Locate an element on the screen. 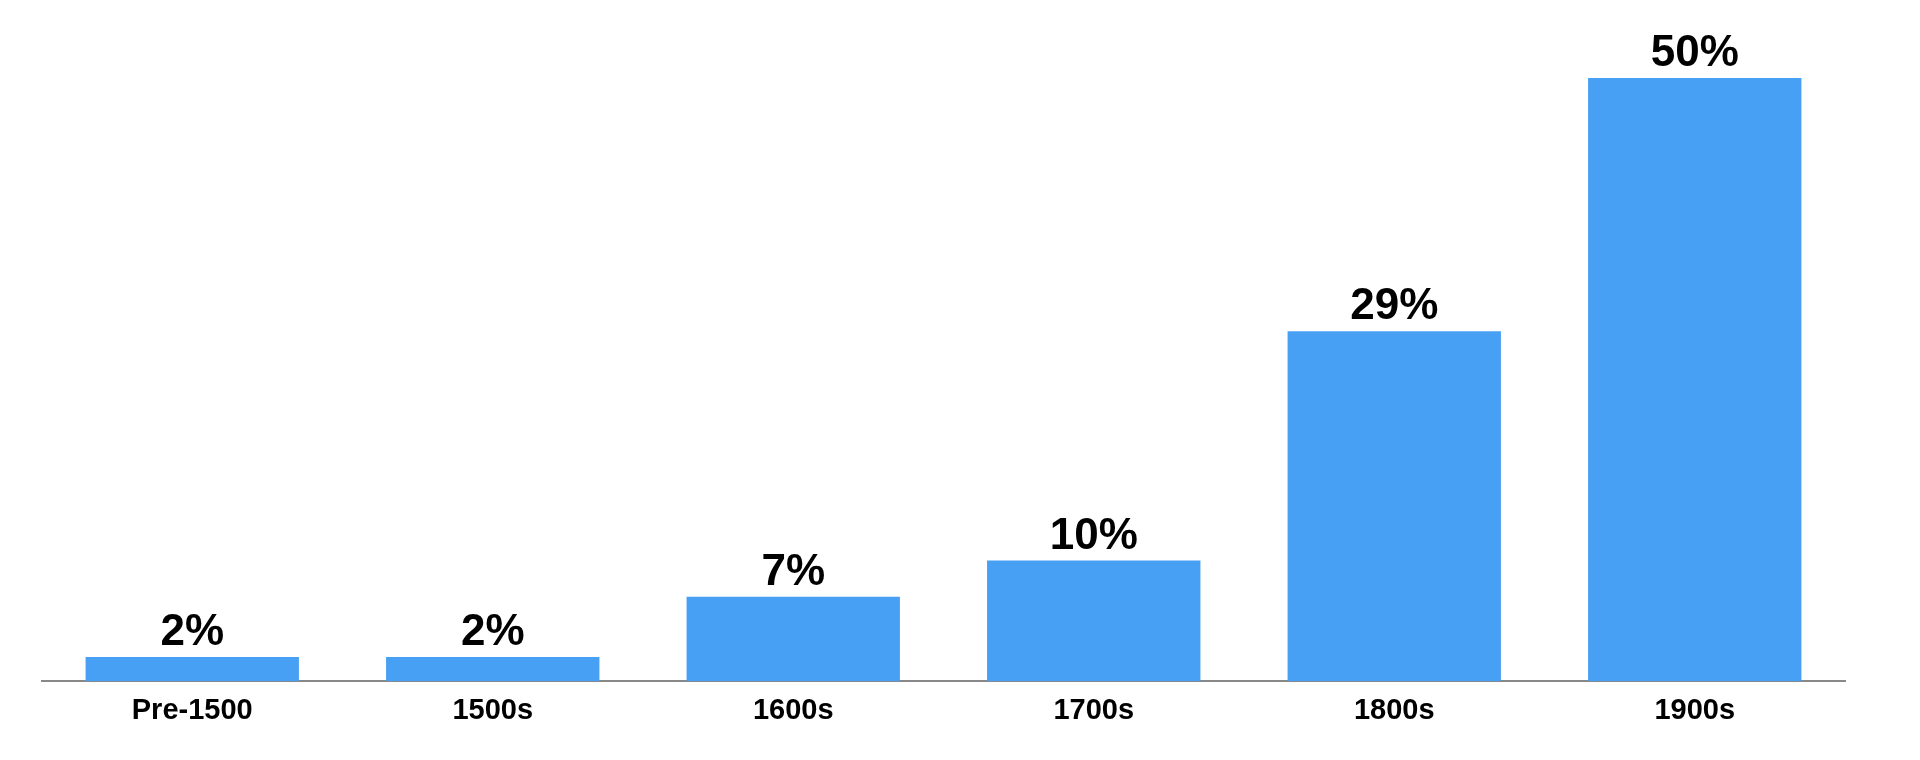 This screenshot has width=1920, height=760. data-label: 29% is located at coordinates (1394, 304).